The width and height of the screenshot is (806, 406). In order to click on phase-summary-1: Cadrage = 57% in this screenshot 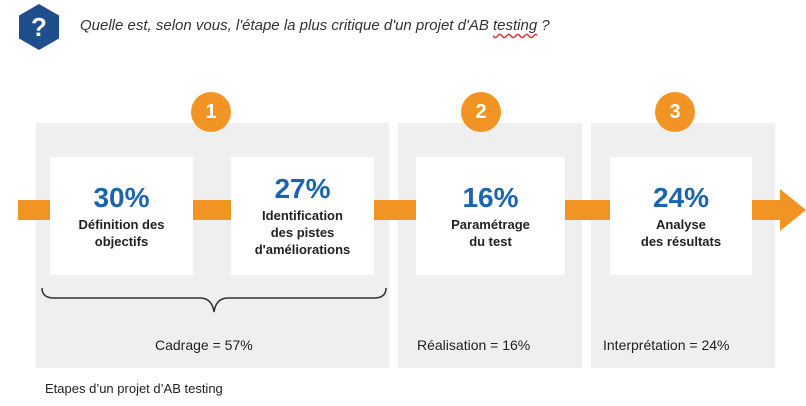, I will do `click(204, 345)`.